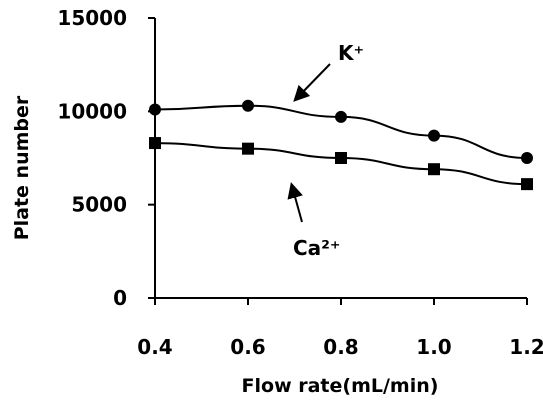  Describe the element at coordinates (433, 347) in the screenshot. I see `x-tick-label: 1.0` at that location.